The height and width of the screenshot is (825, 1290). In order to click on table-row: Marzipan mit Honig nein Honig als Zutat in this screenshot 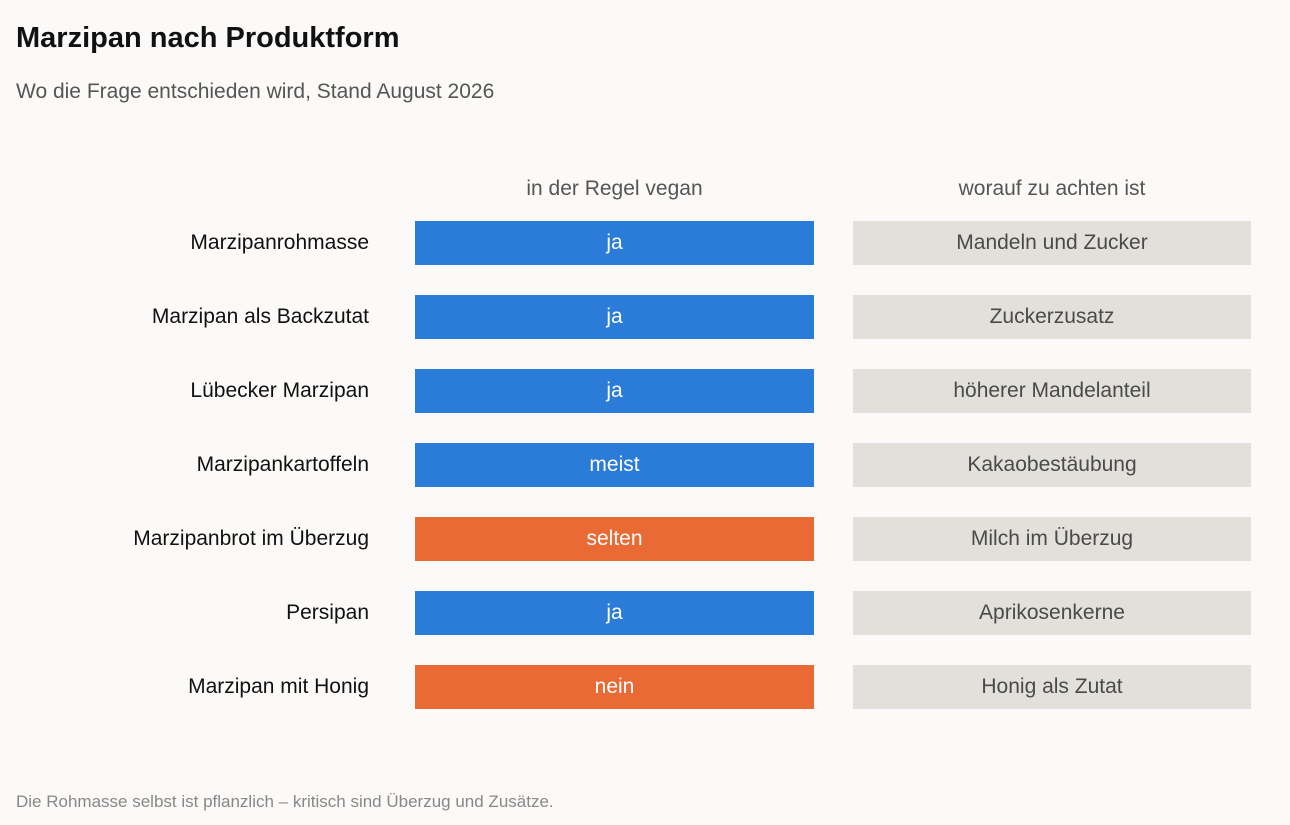, I will do `click(645, 687)`.